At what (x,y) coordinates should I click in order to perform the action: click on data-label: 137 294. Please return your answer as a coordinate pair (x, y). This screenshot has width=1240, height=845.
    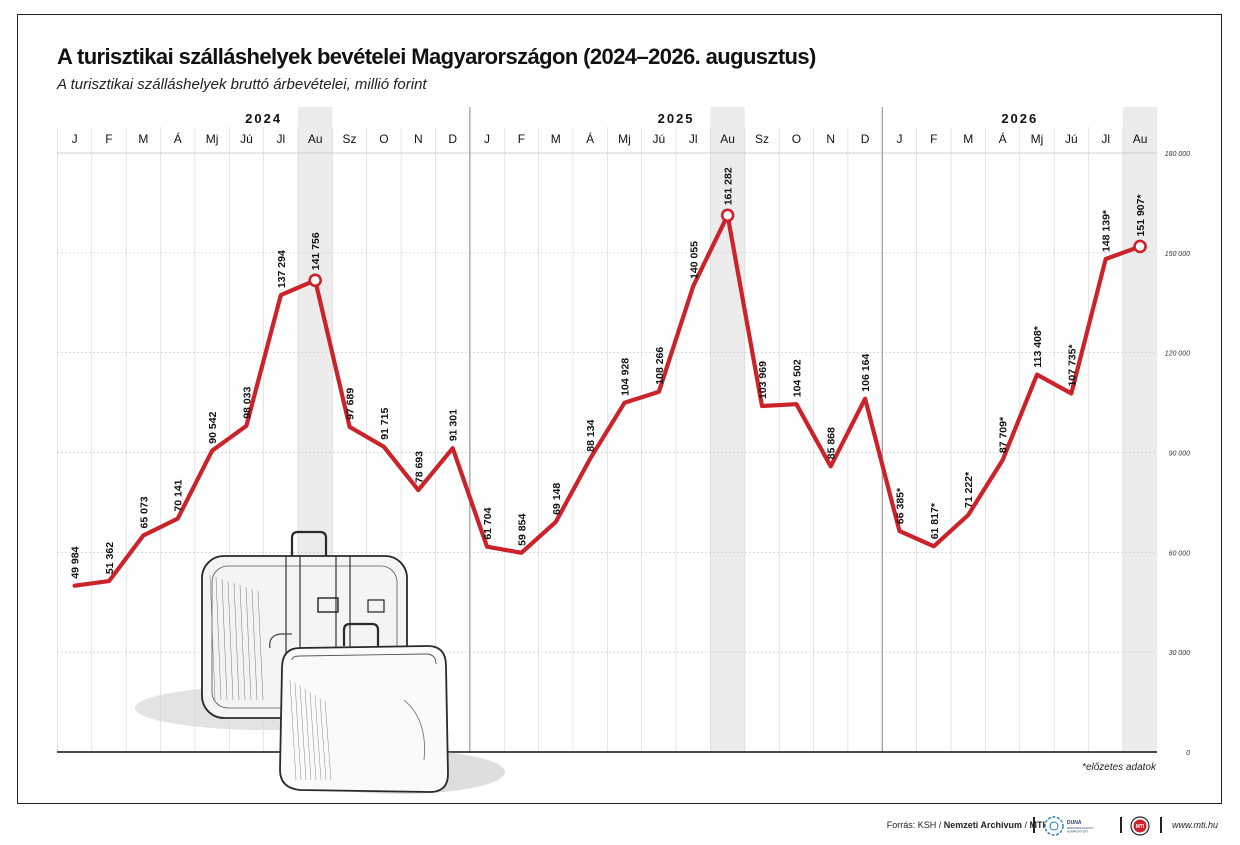
    Looking at the image, I should click on (282, 269).